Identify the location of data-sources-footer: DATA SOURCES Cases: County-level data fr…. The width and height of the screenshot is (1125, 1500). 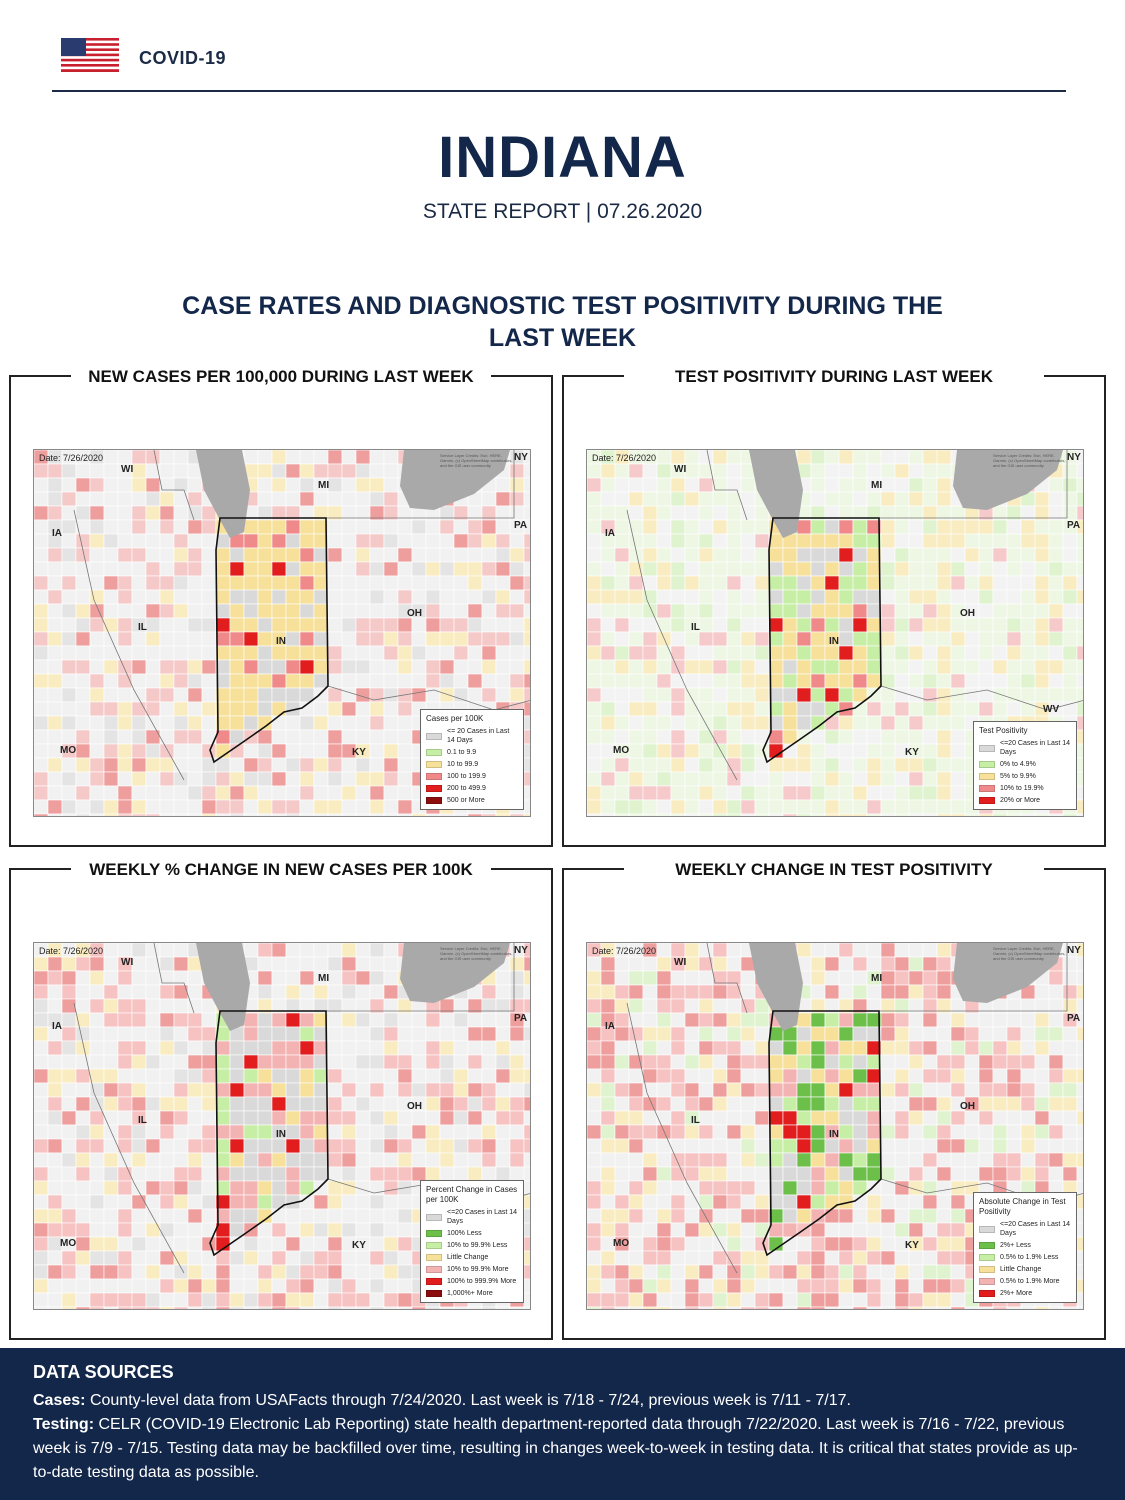
(562, 1424).